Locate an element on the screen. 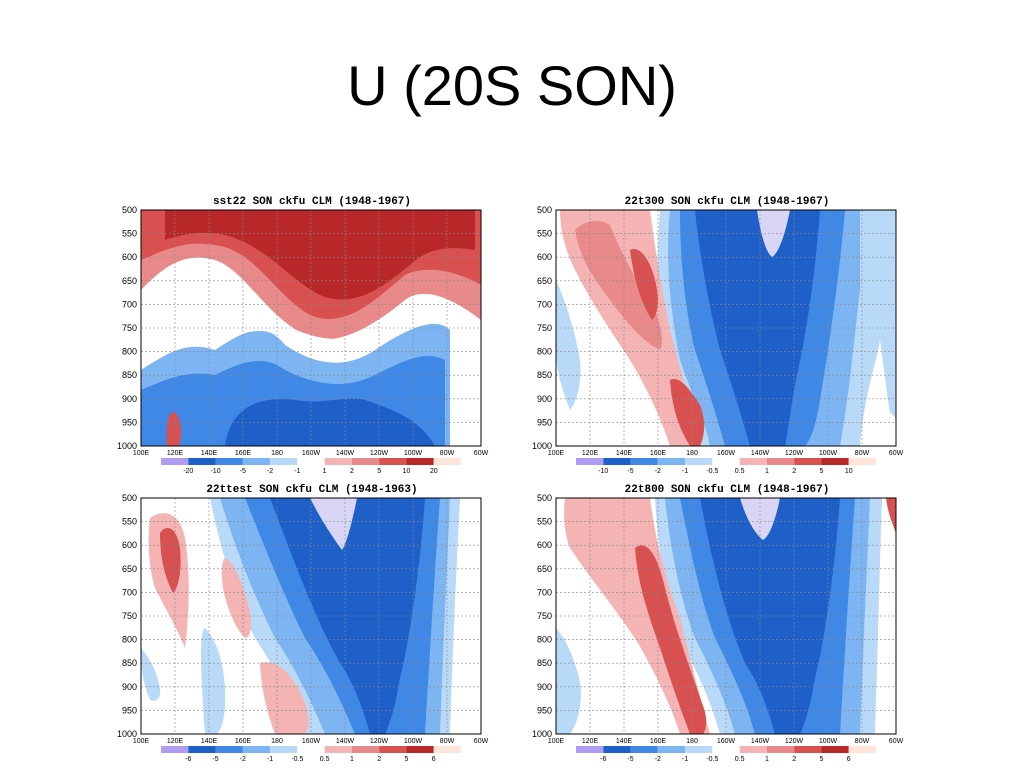  colorbar-label: 6 is located at coordinates (434, 759).